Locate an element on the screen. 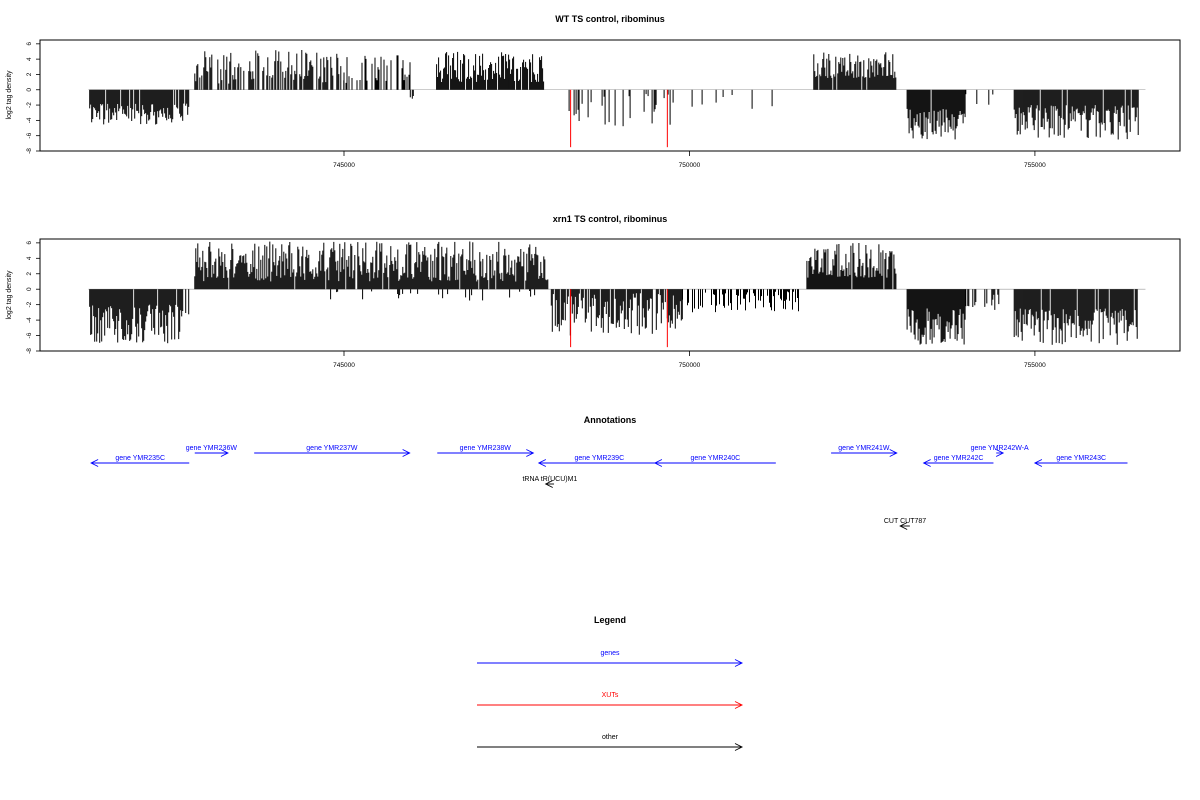 This screenshot has height=800, width=1200. feature-label: tRNA tR(UCU)M1 is located at coordinates (549, 479).